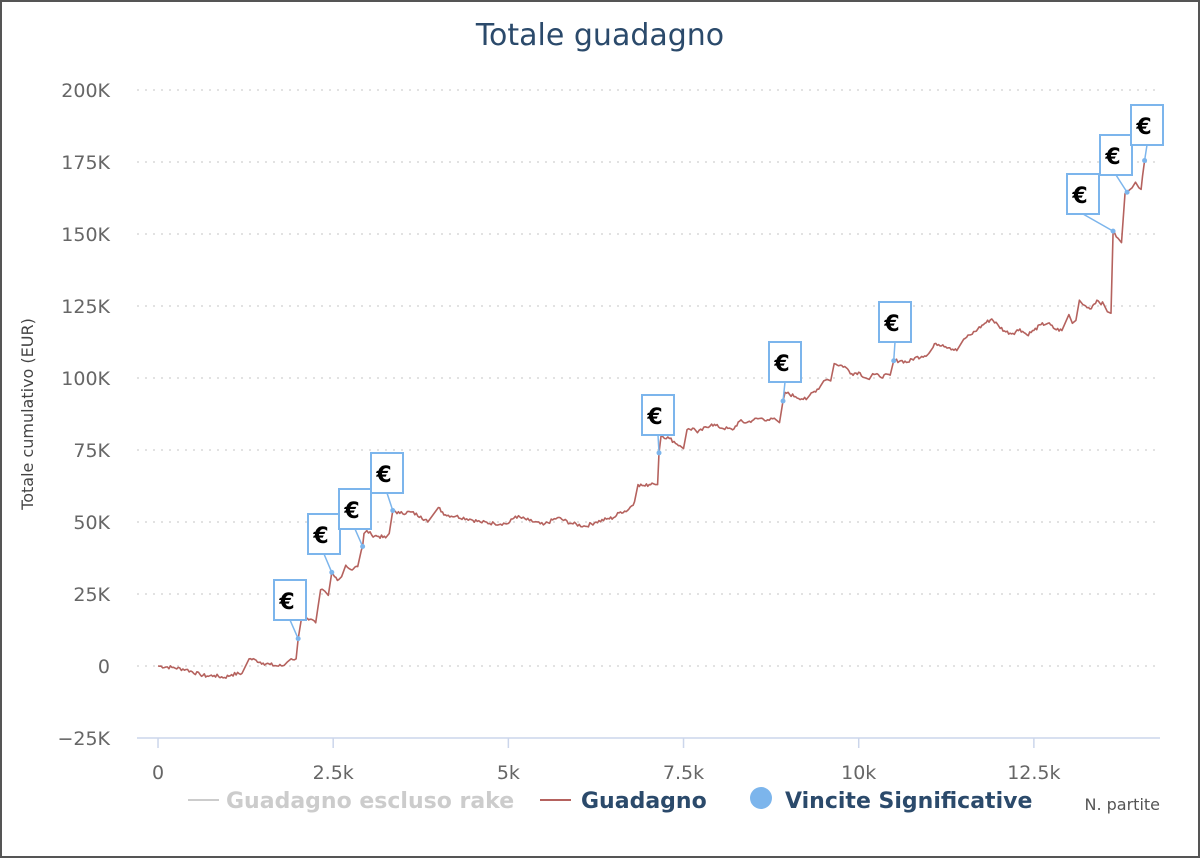 This screenshot has height=858, width=1200. Describe the element at coordinates (91, 595) in the screenshot. I see `y-tick-label: 25K` at that location.